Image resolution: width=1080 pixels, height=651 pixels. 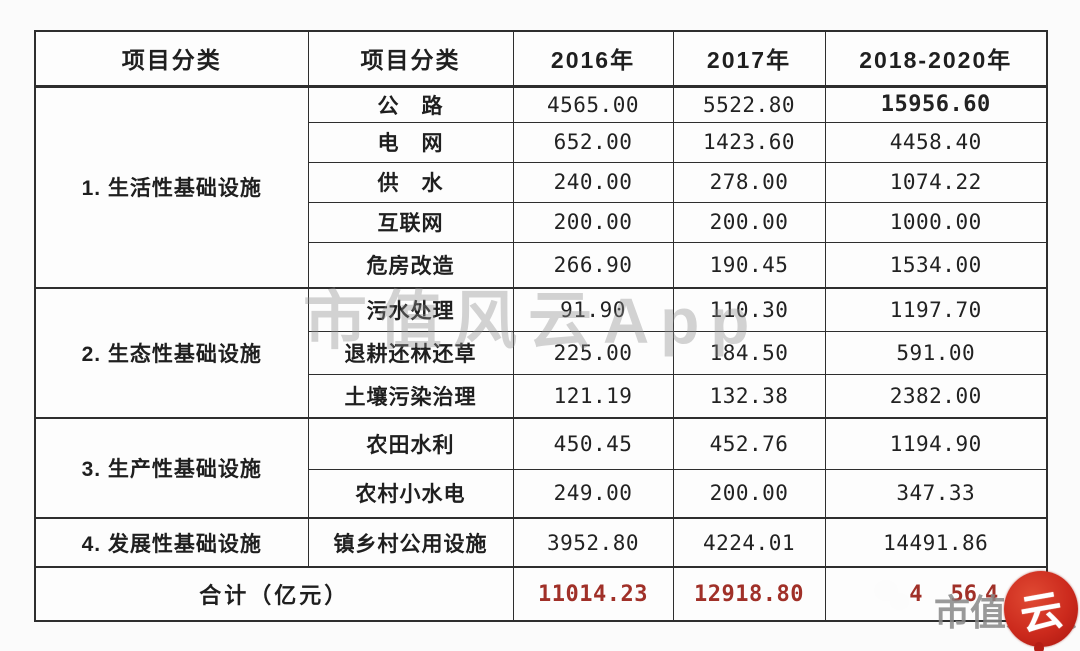 What do you see at coordinates (593, 265) in the screenshot?
I see `value-2016: 266.90` at bounding box center [593, 265].